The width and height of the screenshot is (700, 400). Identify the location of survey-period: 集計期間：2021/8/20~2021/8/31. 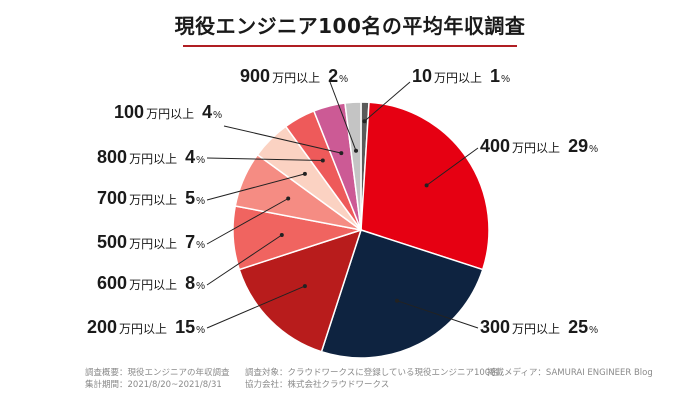
(153, 385).